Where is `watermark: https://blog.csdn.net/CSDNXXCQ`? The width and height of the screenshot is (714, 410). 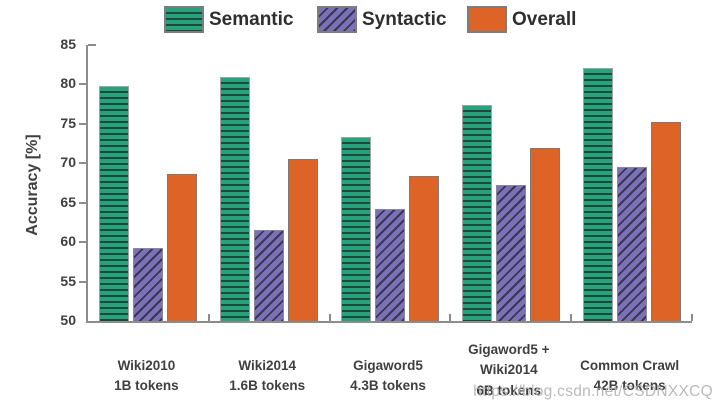
watermark: https://blog.csdn.net/CSDNXXCQ is located at coordinates (593, 391).